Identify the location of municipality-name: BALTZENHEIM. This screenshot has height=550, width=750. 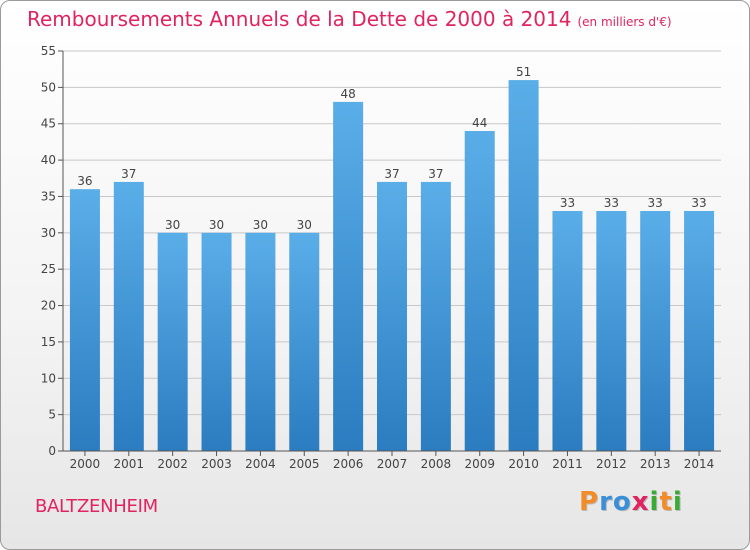
(96, 506).